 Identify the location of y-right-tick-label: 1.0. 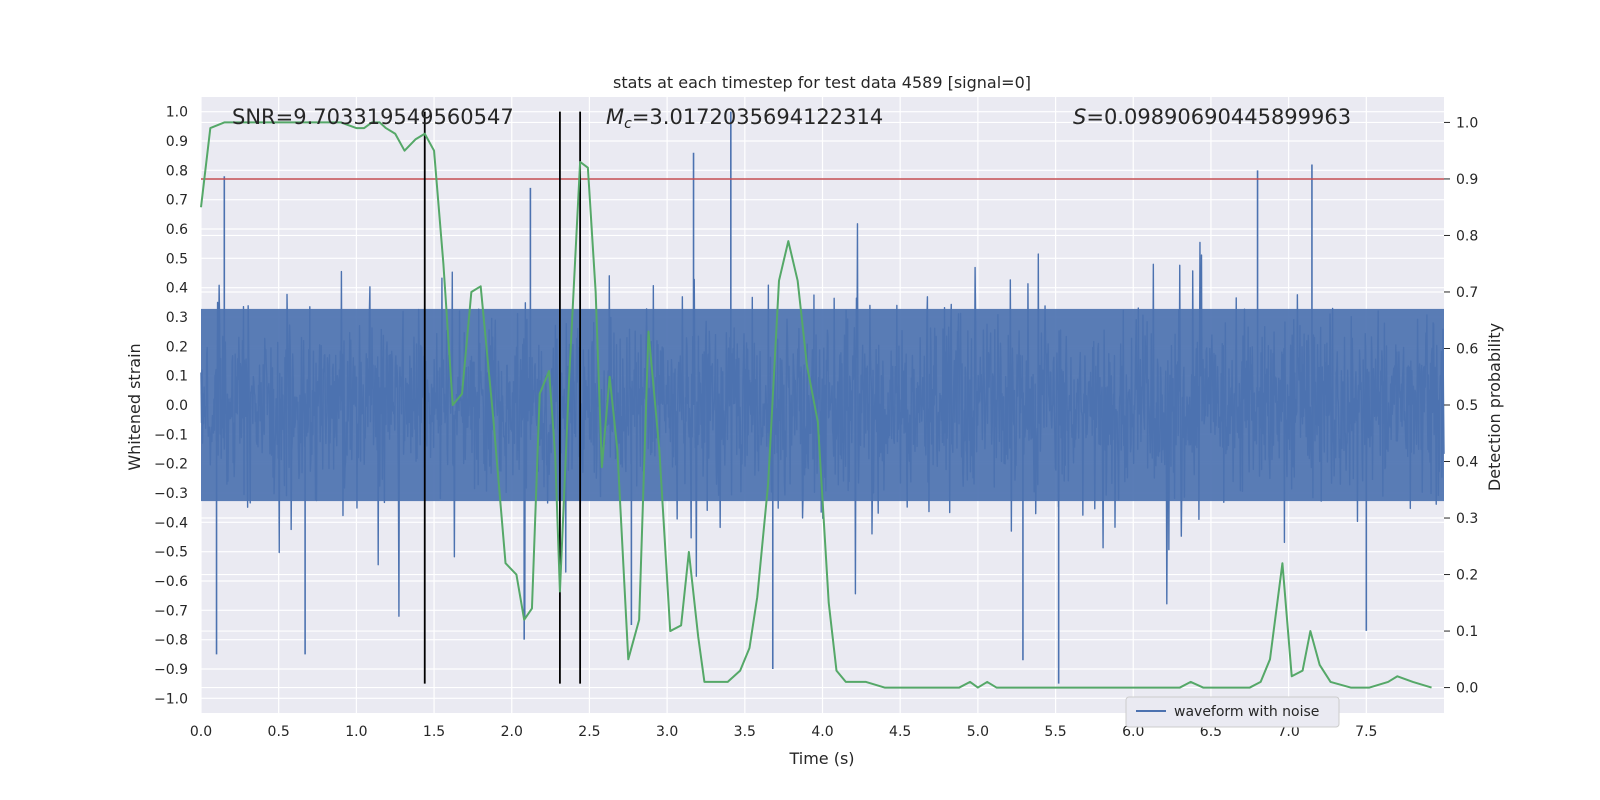
(1467, 123).